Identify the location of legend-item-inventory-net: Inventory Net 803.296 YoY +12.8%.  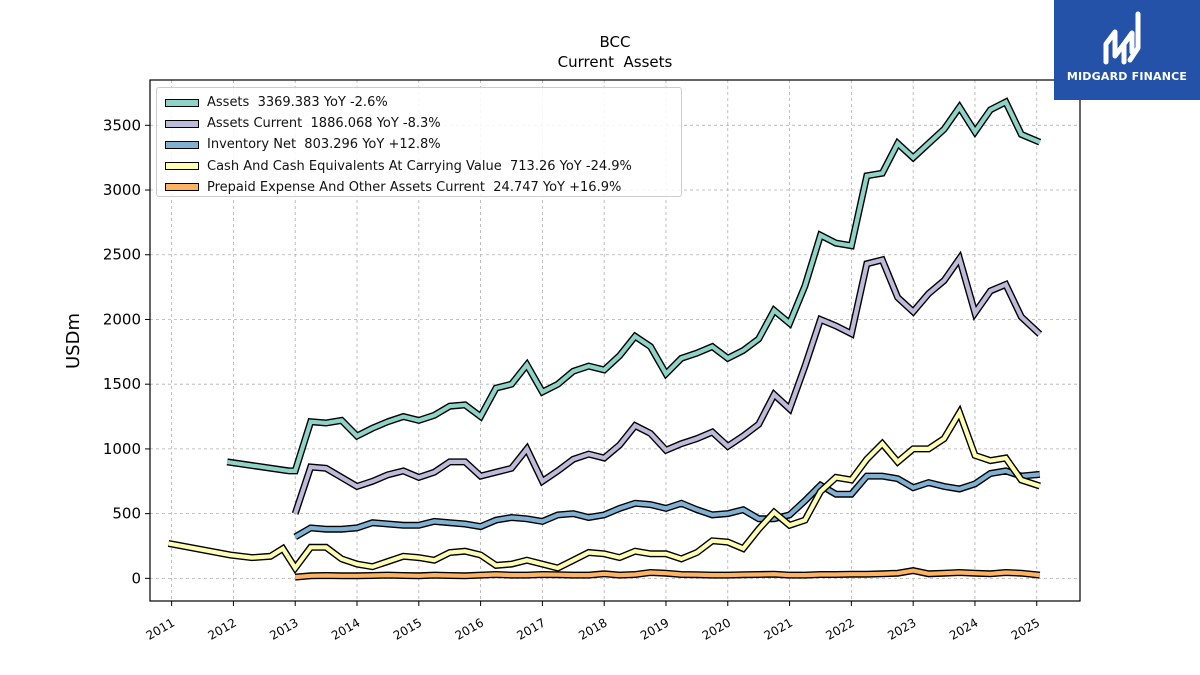
(419, 144).